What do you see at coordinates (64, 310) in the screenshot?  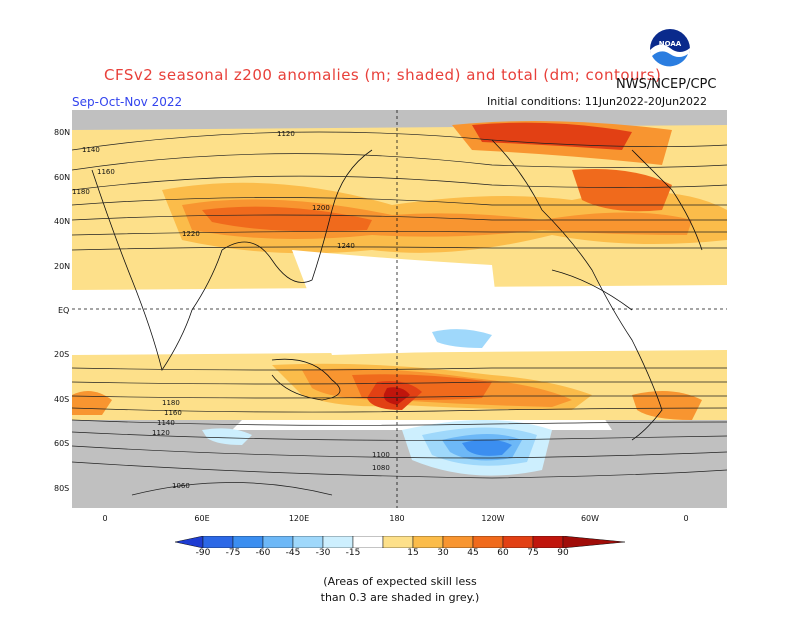 I see `lat-label: EQ` at bounding box center [64, 310].